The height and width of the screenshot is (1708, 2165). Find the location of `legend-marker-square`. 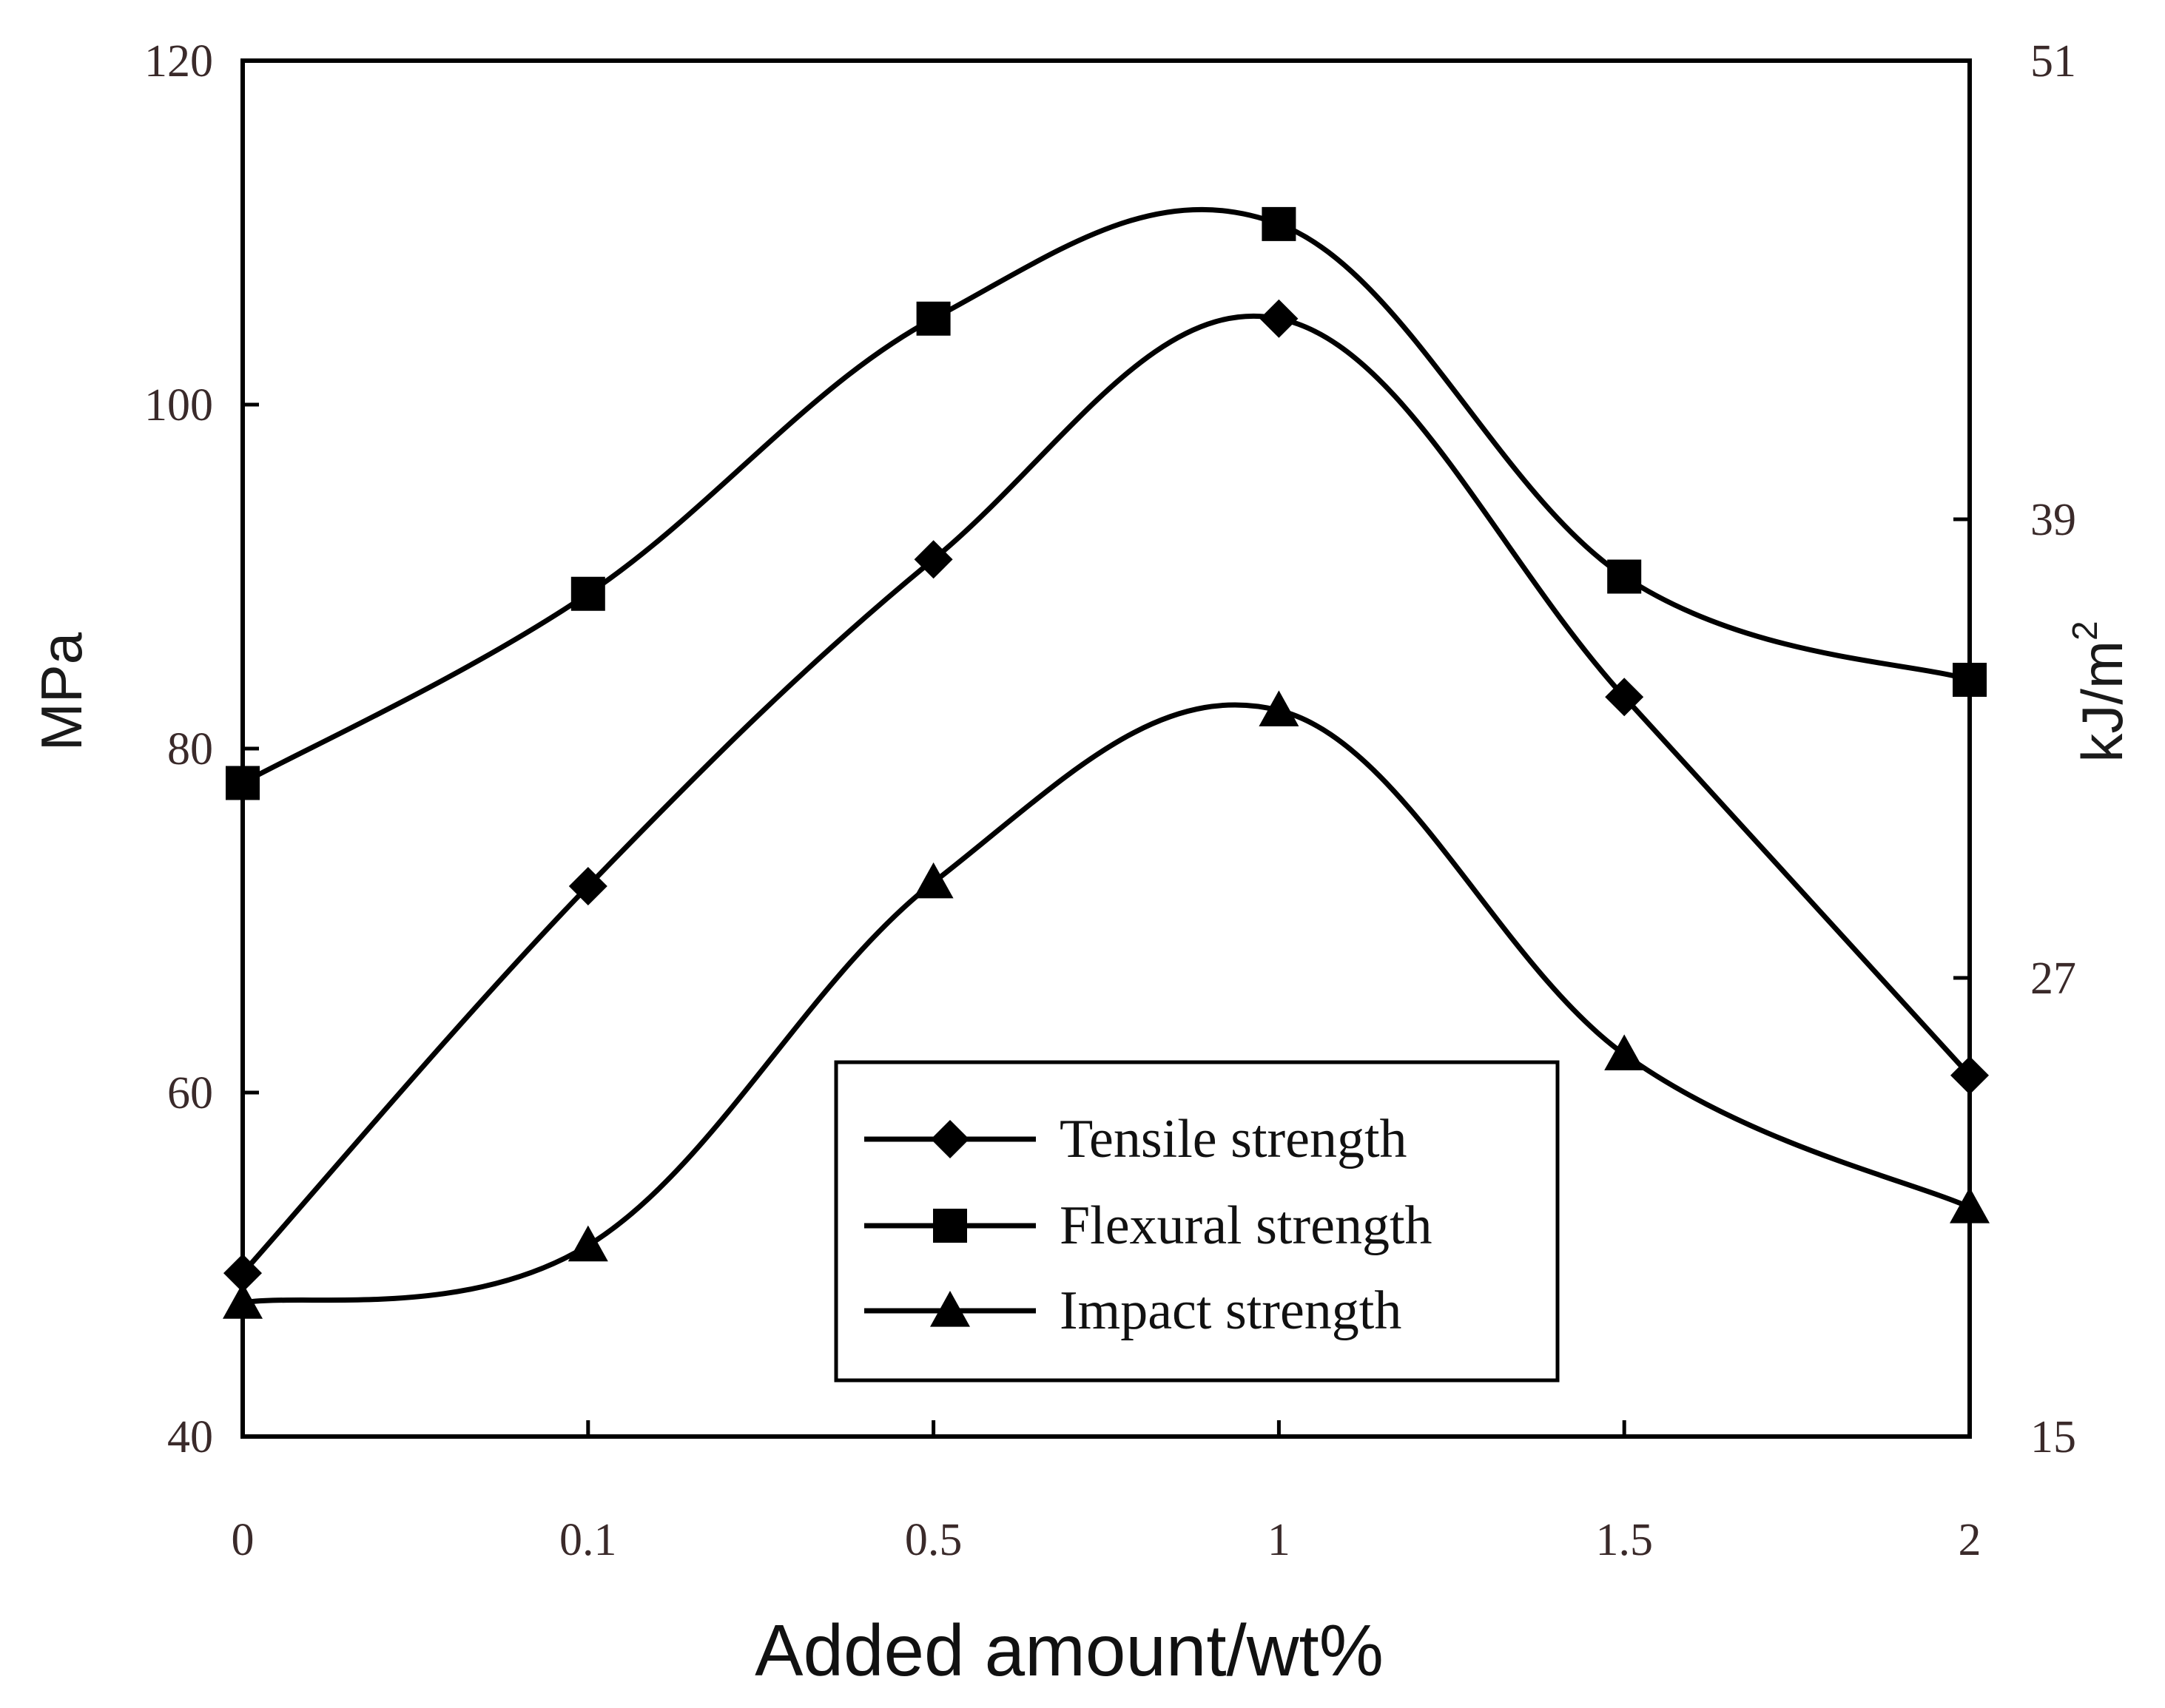

legend-marker-square is located at coordinates (950, 1226).